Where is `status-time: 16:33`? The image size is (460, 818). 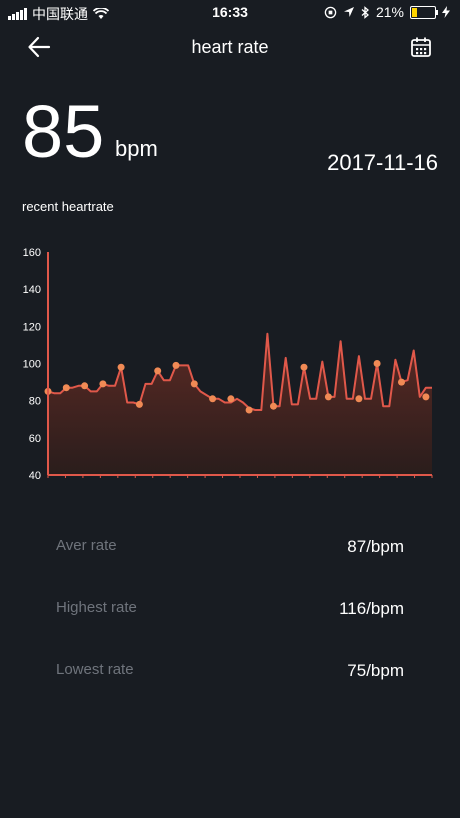 status-time: 16:33 is located at coordinates (230, 12).